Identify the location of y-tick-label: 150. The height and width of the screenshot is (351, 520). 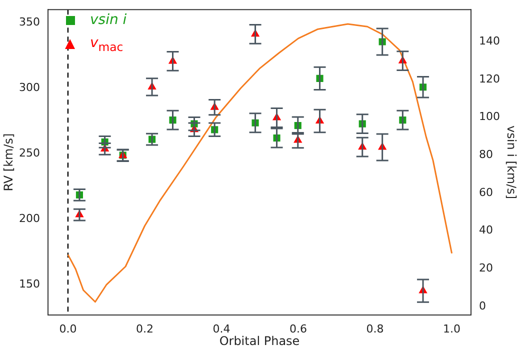
(29, 284).